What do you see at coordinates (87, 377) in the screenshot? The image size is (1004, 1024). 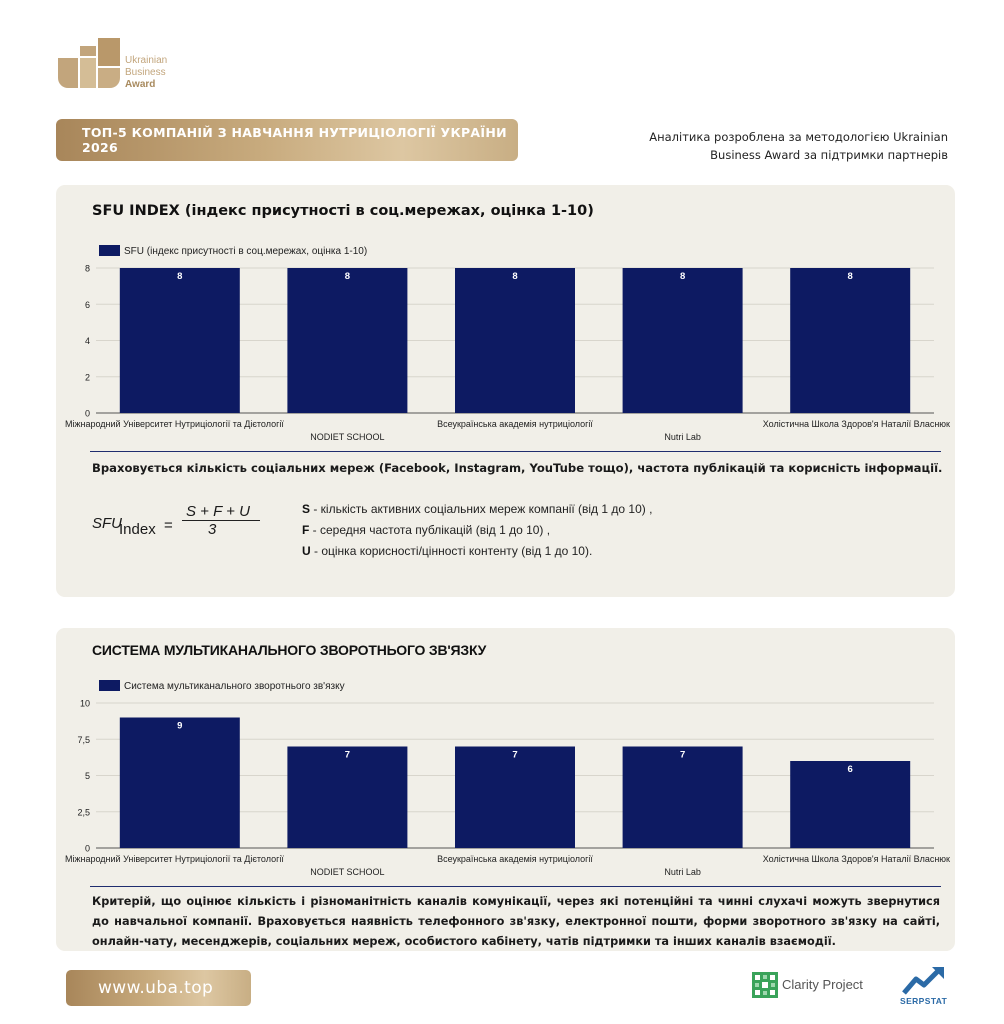 I see `y-tick-label: 2` at bounding box center [87, 377].